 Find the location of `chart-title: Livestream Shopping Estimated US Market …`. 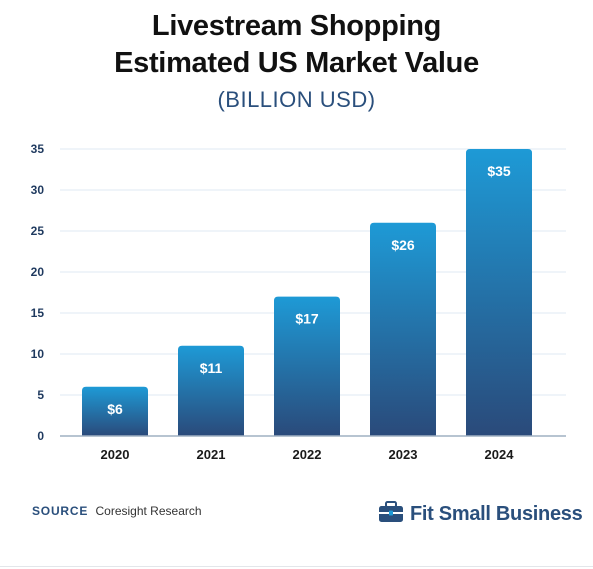

chart-title: Livestream Shopping Estimated US Market … is located at coordinates (296, 45).